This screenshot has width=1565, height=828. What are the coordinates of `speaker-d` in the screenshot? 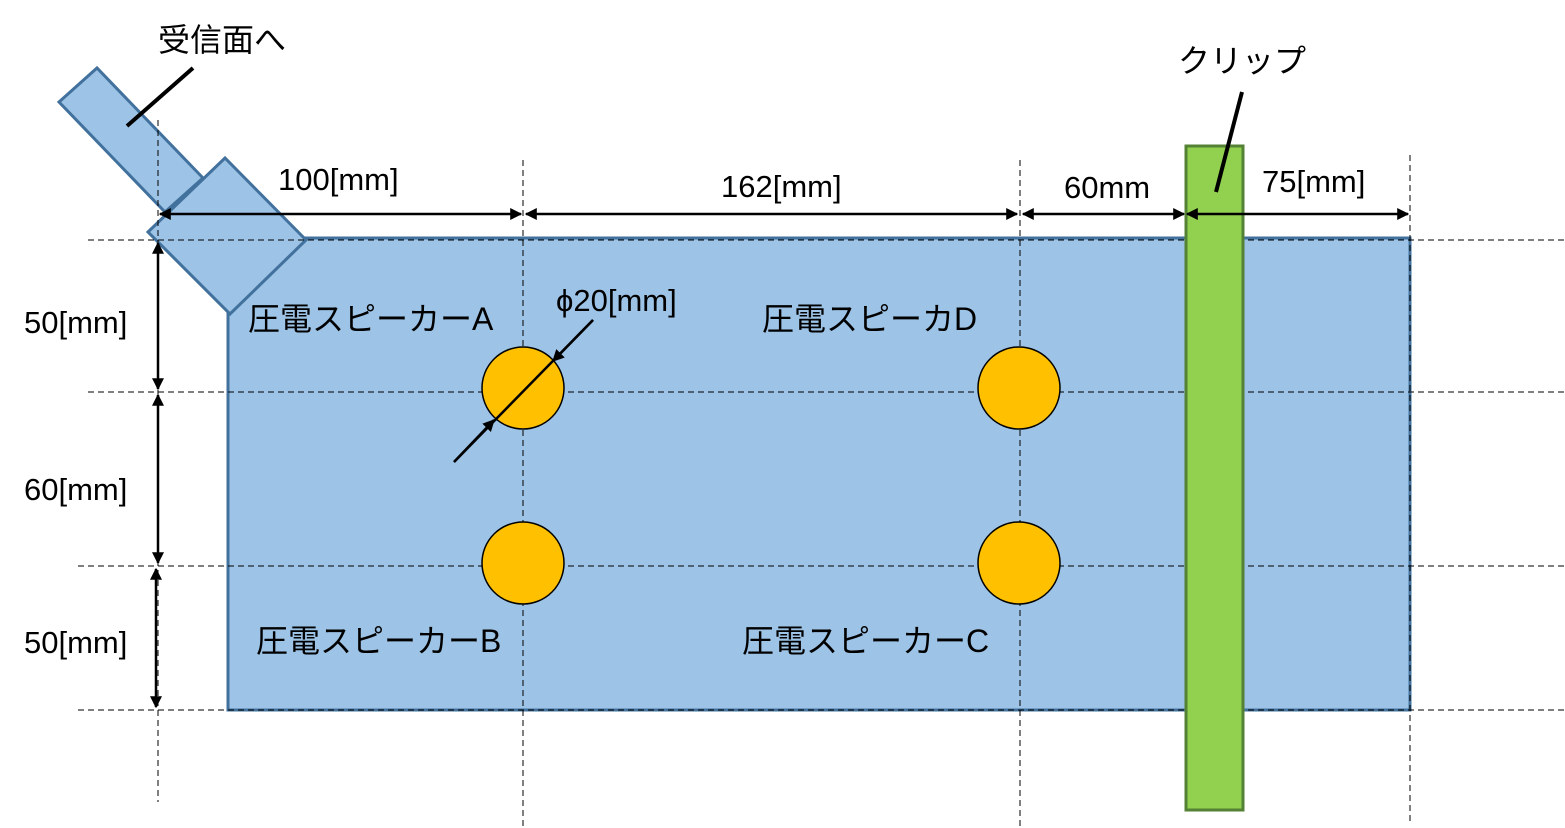 It's located at (1019, 388).